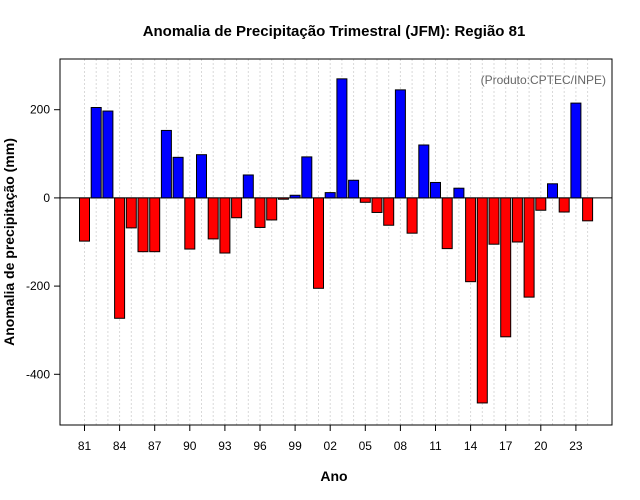  I want to click on x-axis-title: Ano, so click(333, 476).